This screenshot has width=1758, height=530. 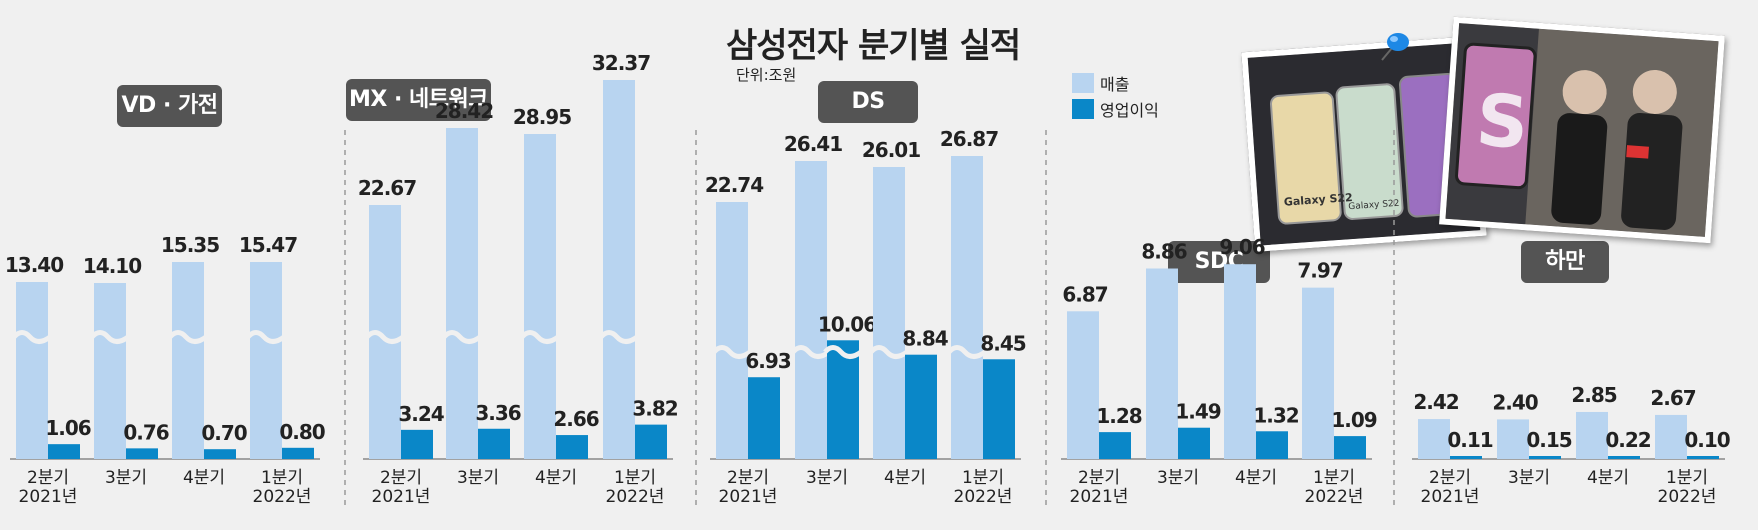 I want to click on revenue-value-label: 13.40, so click(x=34, y=265).